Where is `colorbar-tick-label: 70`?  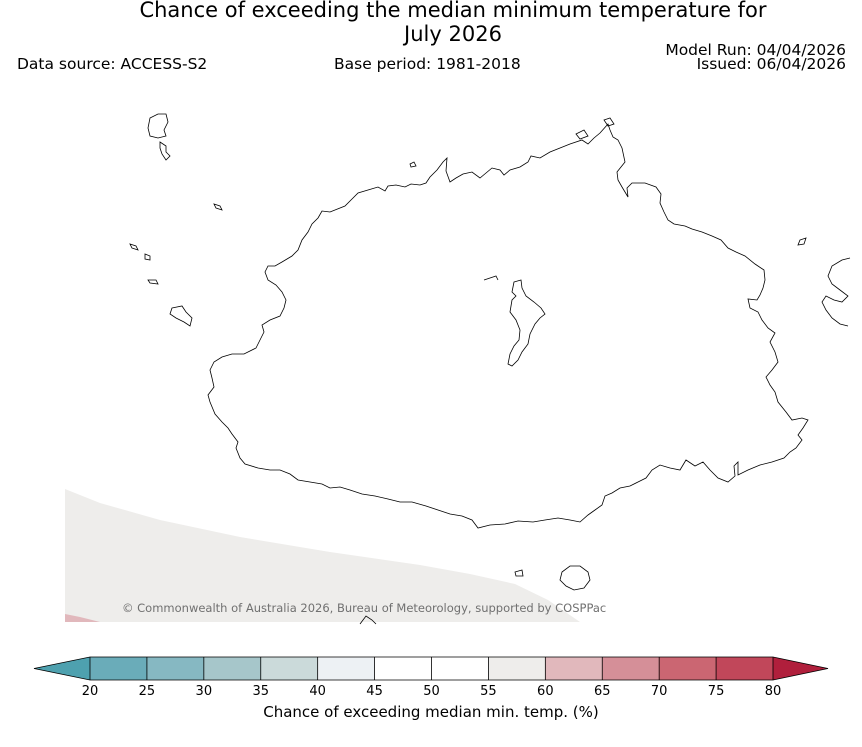 colorbar-tick-label: 70 is located at coordinates (659, 691).